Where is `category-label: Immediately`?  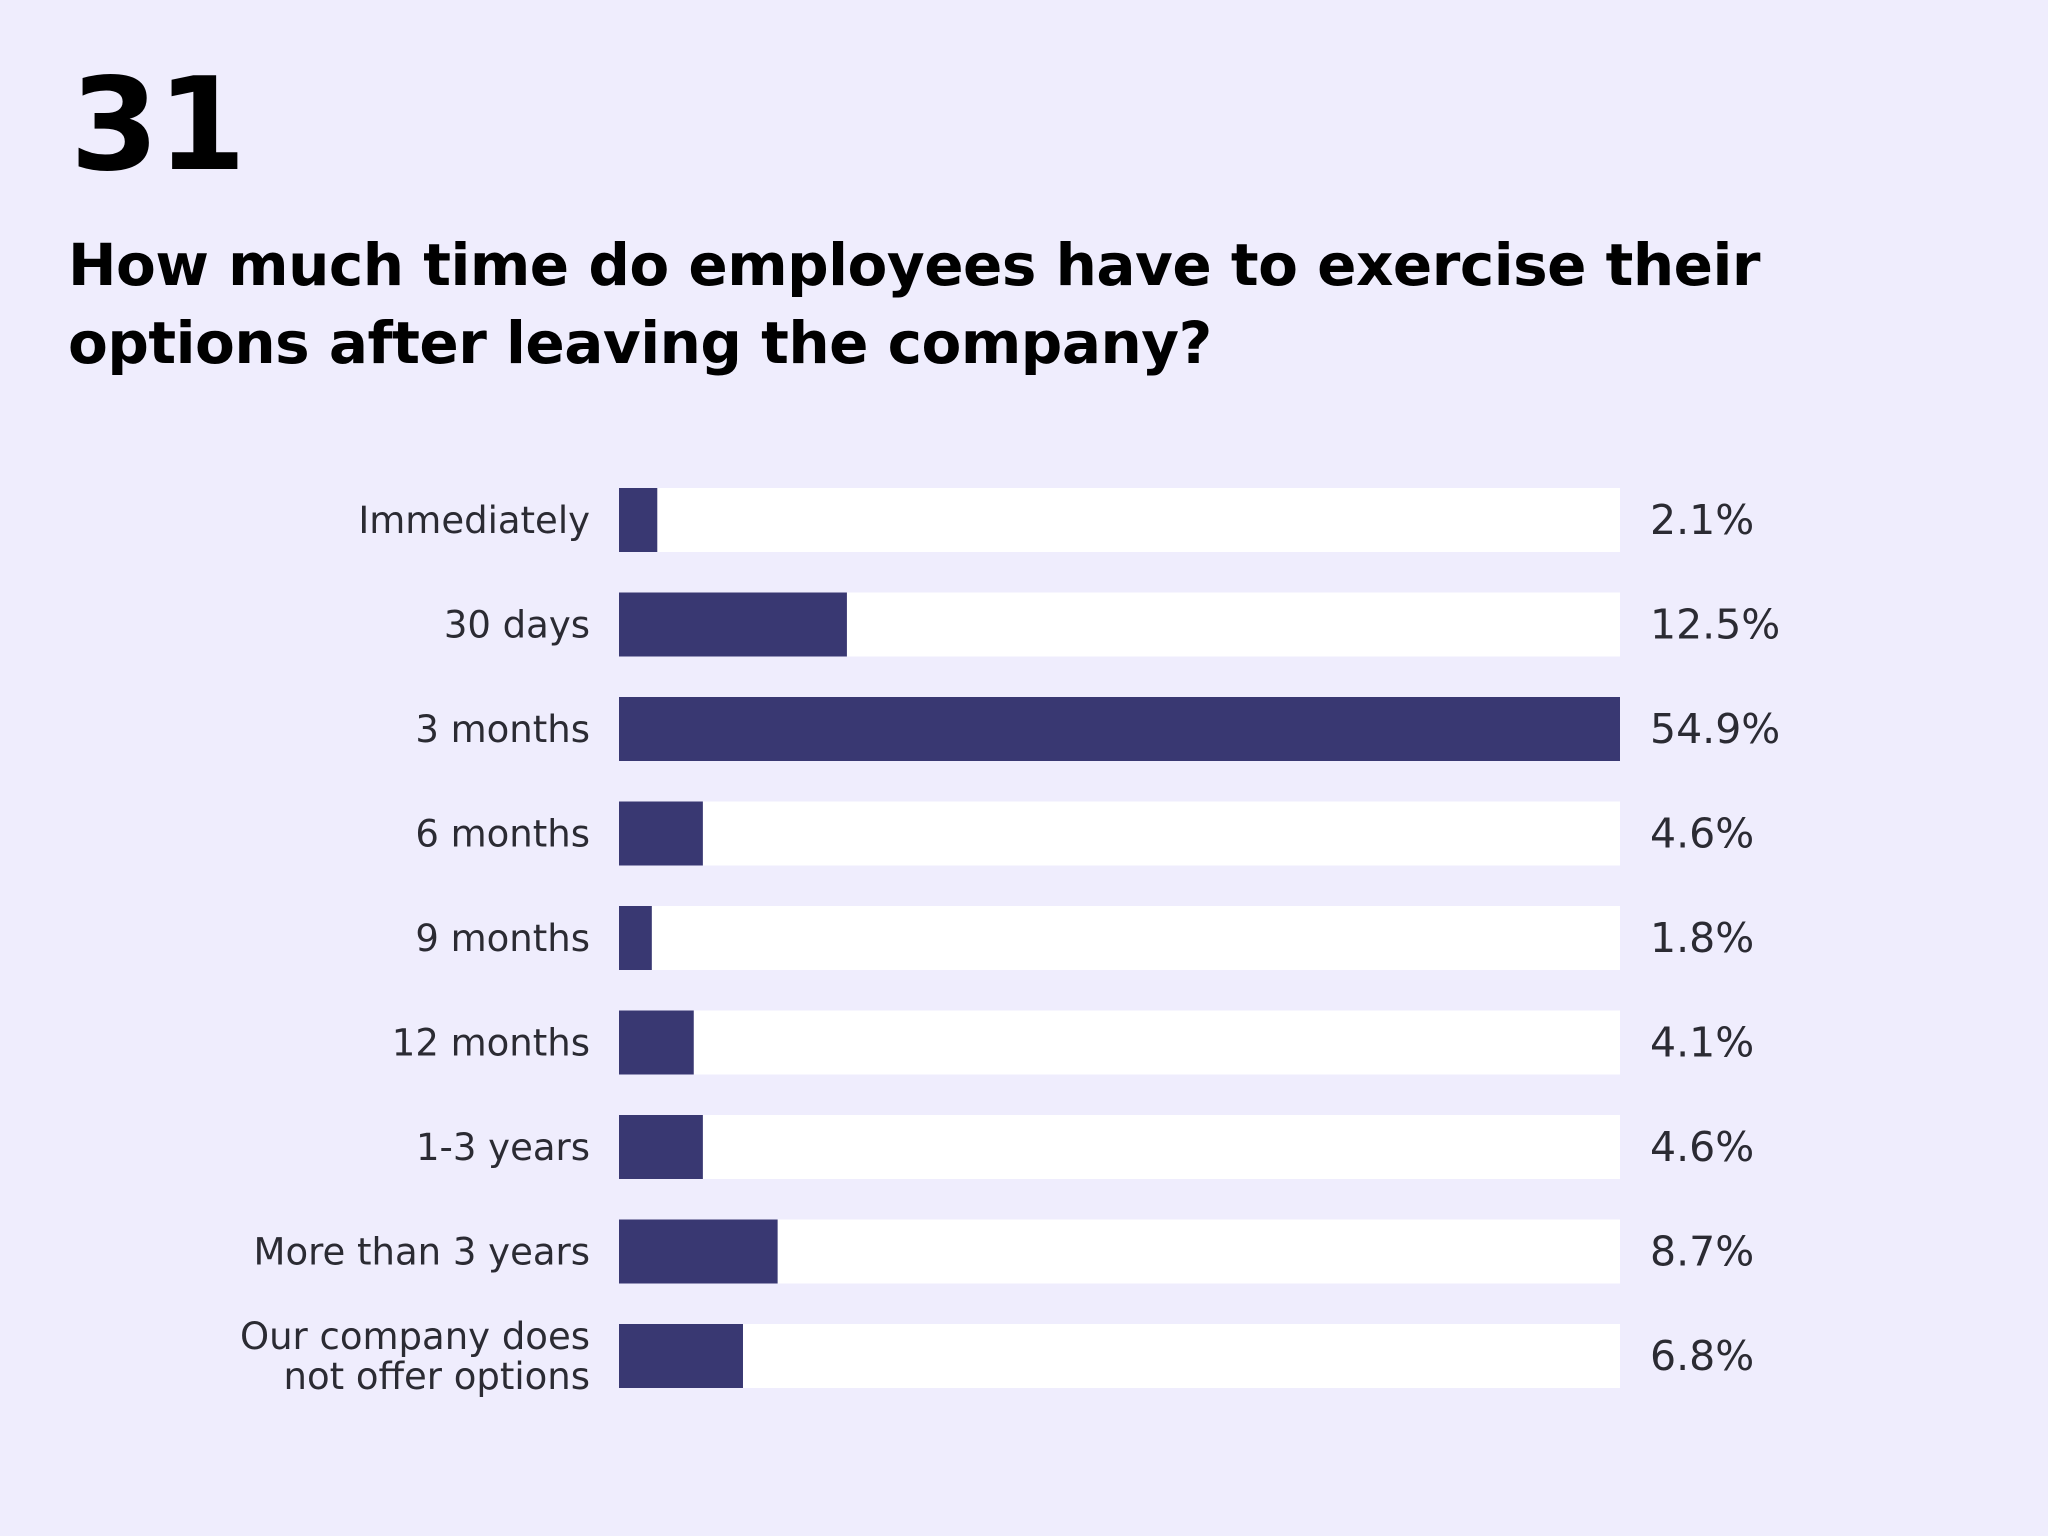 category-label: Immediately is located at coordinates (474, 520).